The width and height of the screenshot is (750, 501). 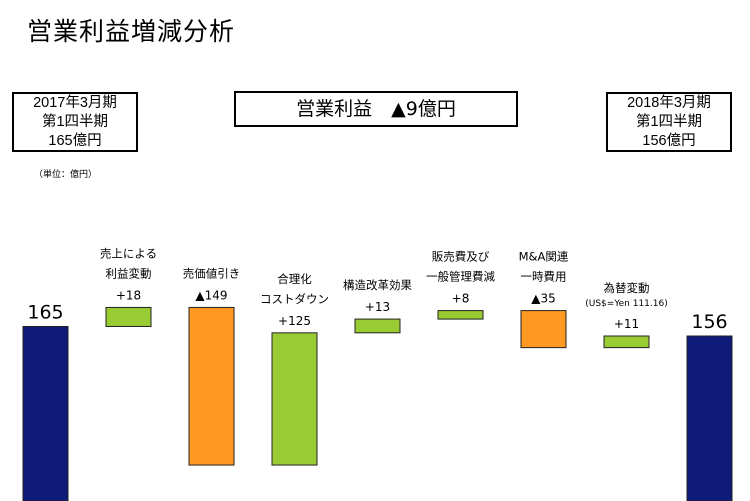 I want to click on headline-text: 営業利益 ▲9億円, so click(x=376, y=109).